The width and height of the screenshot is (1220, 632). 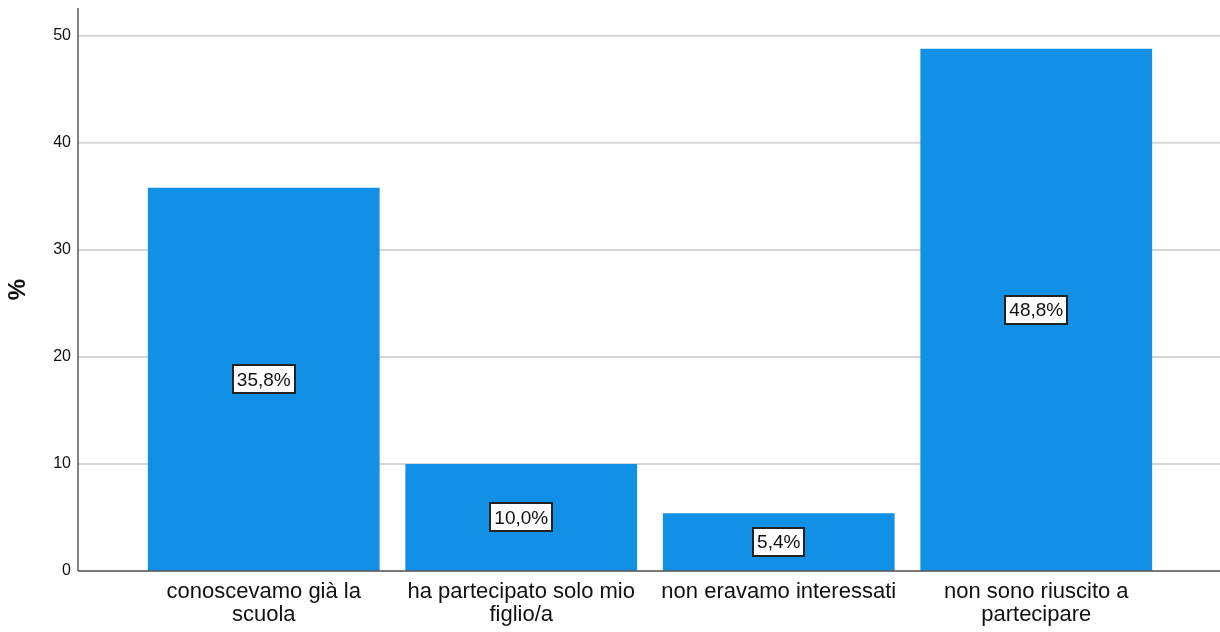 I want to click on y-tick-label: 0, so click(x=67, y=570).